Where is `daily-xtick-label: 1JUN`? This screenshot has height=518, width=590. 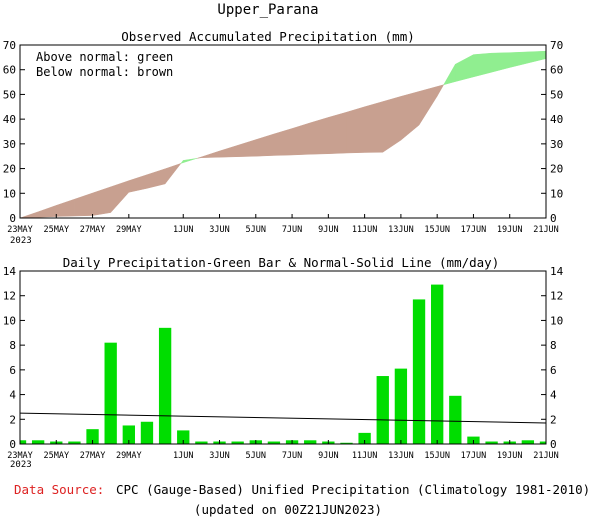
daily-xtick-label: 1JUN is located at coordinates (183, 456).